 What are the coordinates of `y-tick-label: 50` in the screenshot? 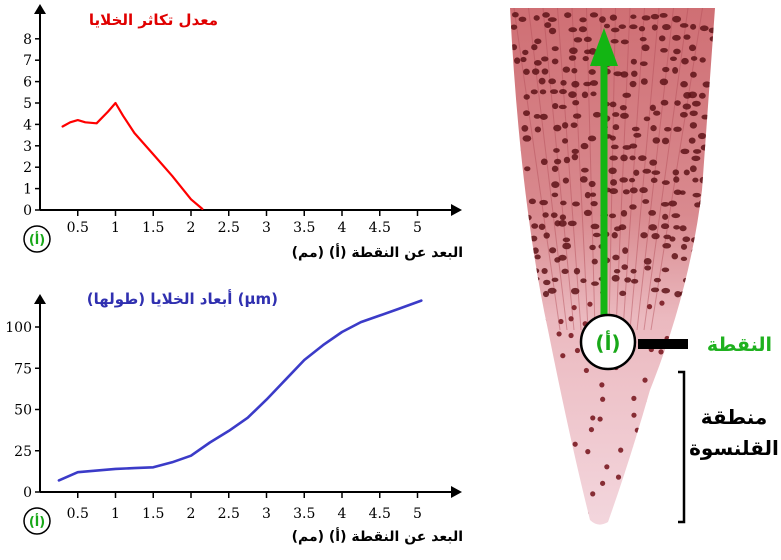 It's located at (23, 411).